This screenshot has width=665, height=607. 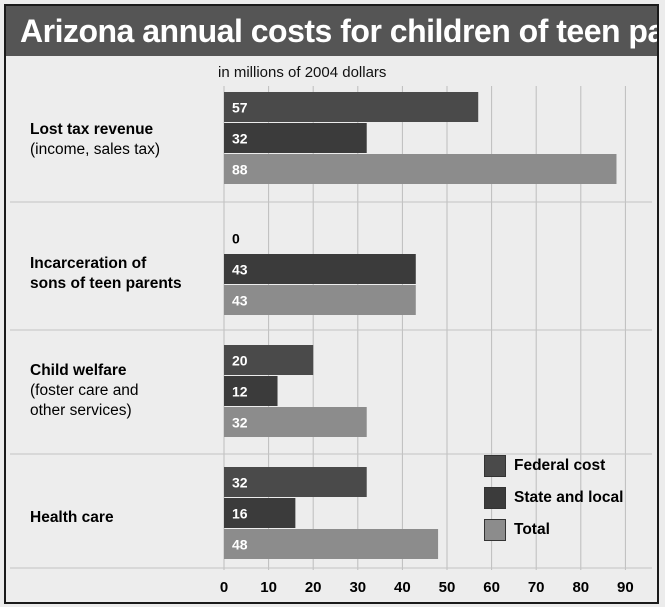 What do you see at coordinates (95, 140) in the screenshot?
I see `category-label-lost-tax-revenue: Lost tax revenue (income, sales tax)` at bounding box center [95, 140].